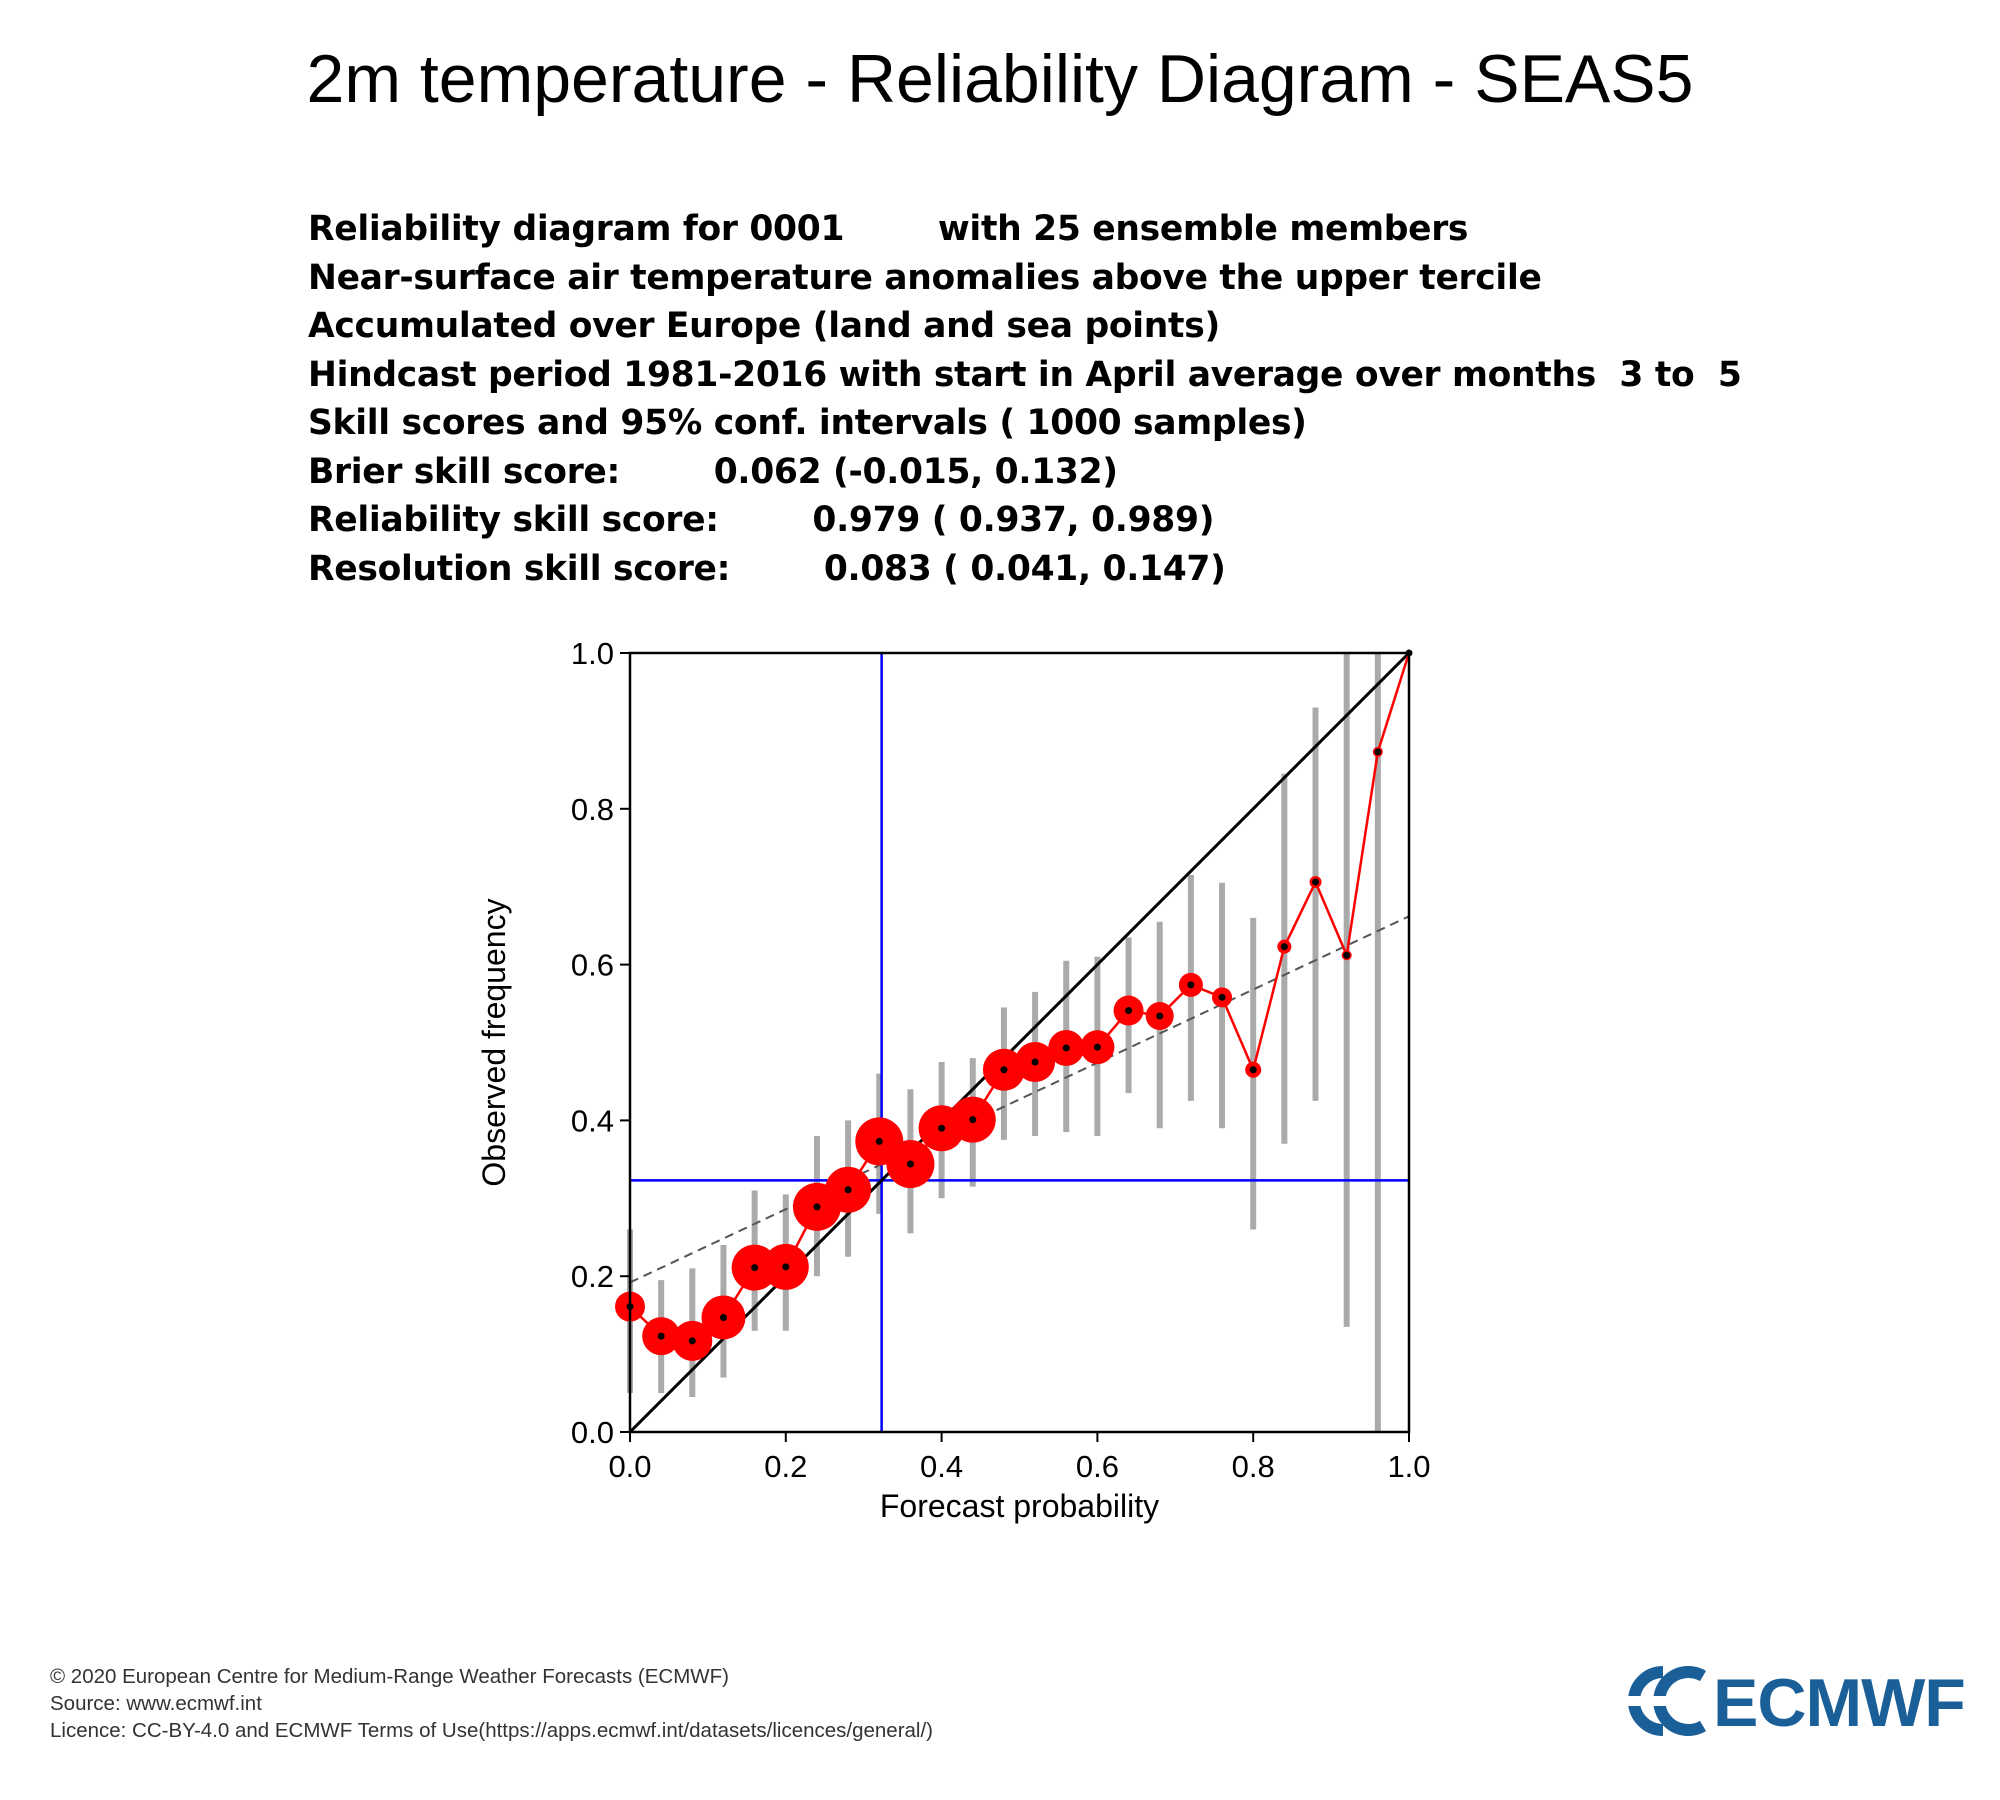 The image size is (2000, 1800). I want to click on regression-dashed-line, so click(1019, 1099).